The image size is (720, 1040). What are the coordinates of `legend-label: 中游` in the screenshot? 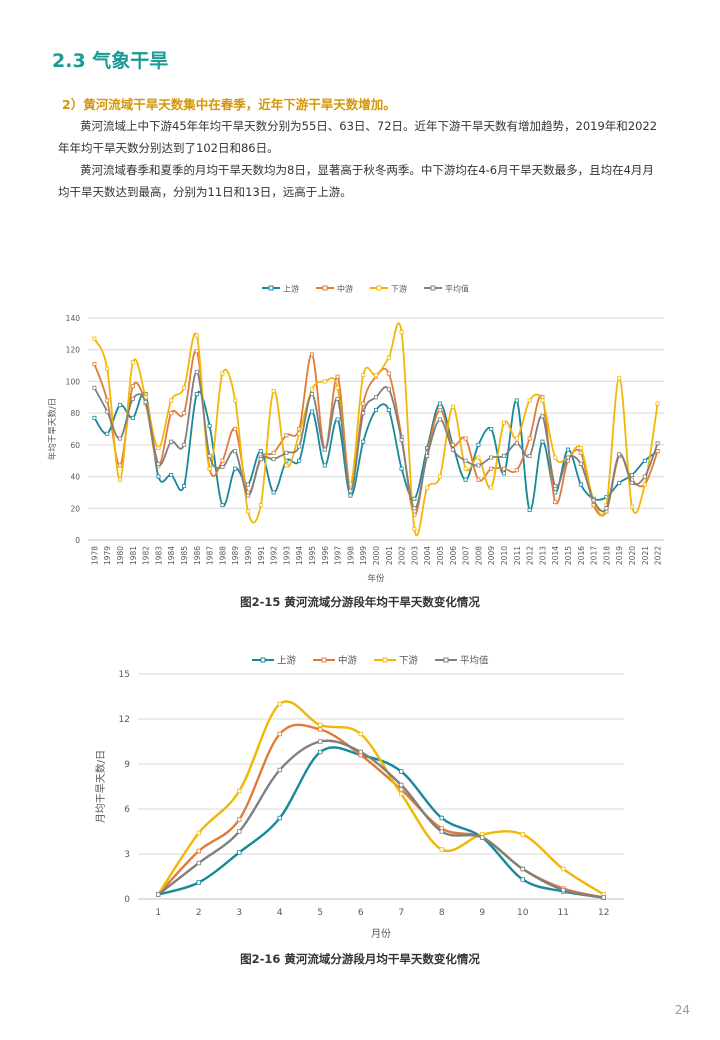 It's located at (348, 661).